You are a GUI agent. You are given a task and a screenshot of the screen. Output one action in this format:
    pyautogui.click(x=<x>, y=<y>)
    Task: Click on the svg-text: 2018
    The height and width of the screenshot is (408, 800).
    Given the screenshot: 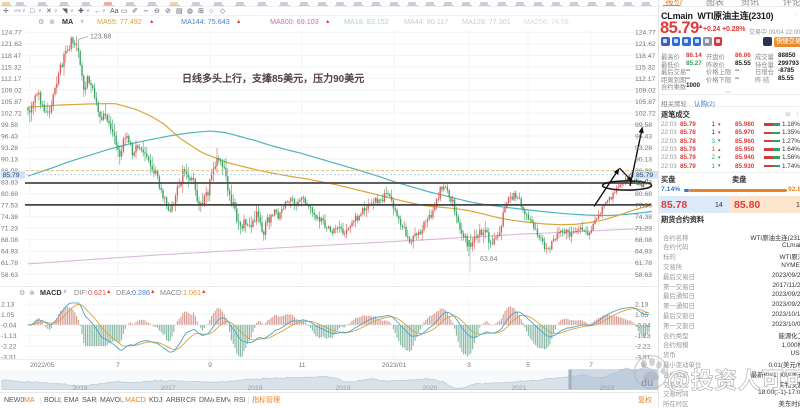 What is the action you would take?
    pyautogui.click(x=254, y=388)
    